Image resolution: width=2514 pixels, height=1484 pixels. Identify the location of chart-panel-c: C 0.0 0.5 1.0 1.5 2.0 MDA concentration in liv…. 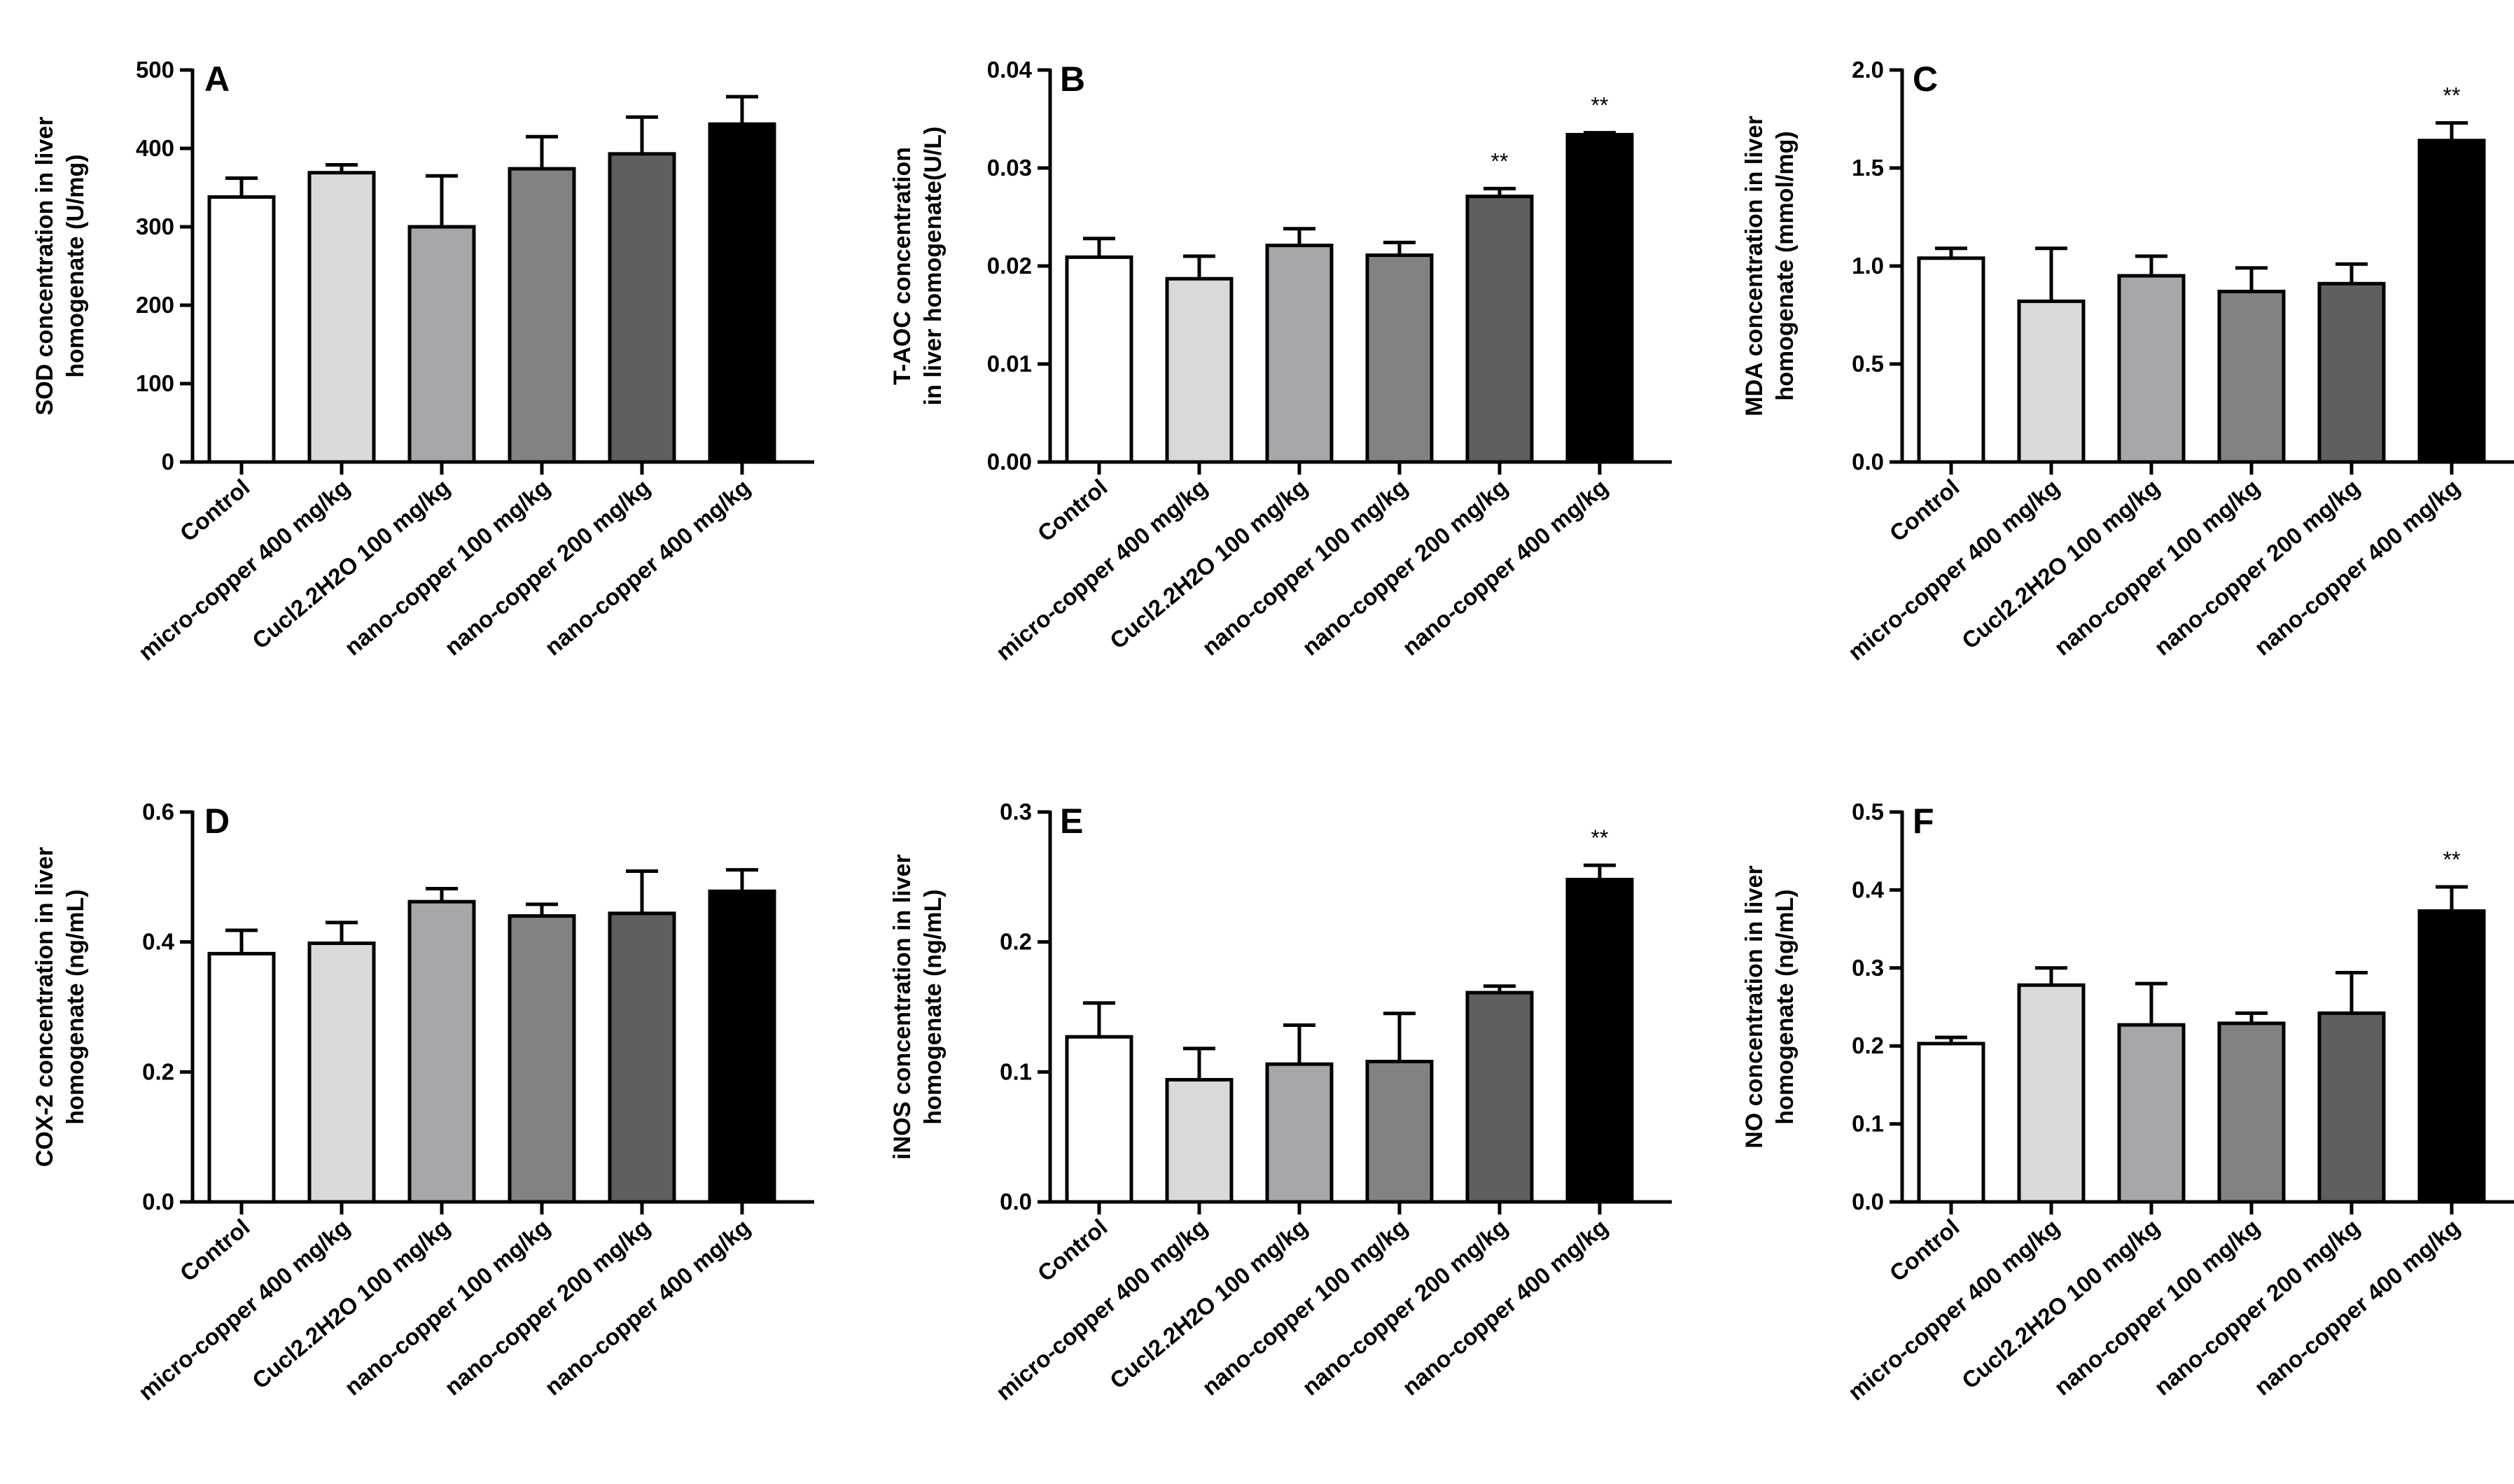
(2127, 361).